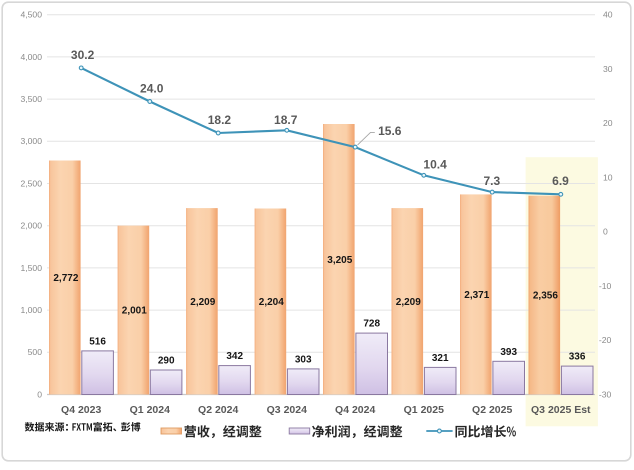 This screenshot has width=634, height=470. Describe the element at coordinates (605, 340) in the screenshot. I see `svg-text: -20` at that location.